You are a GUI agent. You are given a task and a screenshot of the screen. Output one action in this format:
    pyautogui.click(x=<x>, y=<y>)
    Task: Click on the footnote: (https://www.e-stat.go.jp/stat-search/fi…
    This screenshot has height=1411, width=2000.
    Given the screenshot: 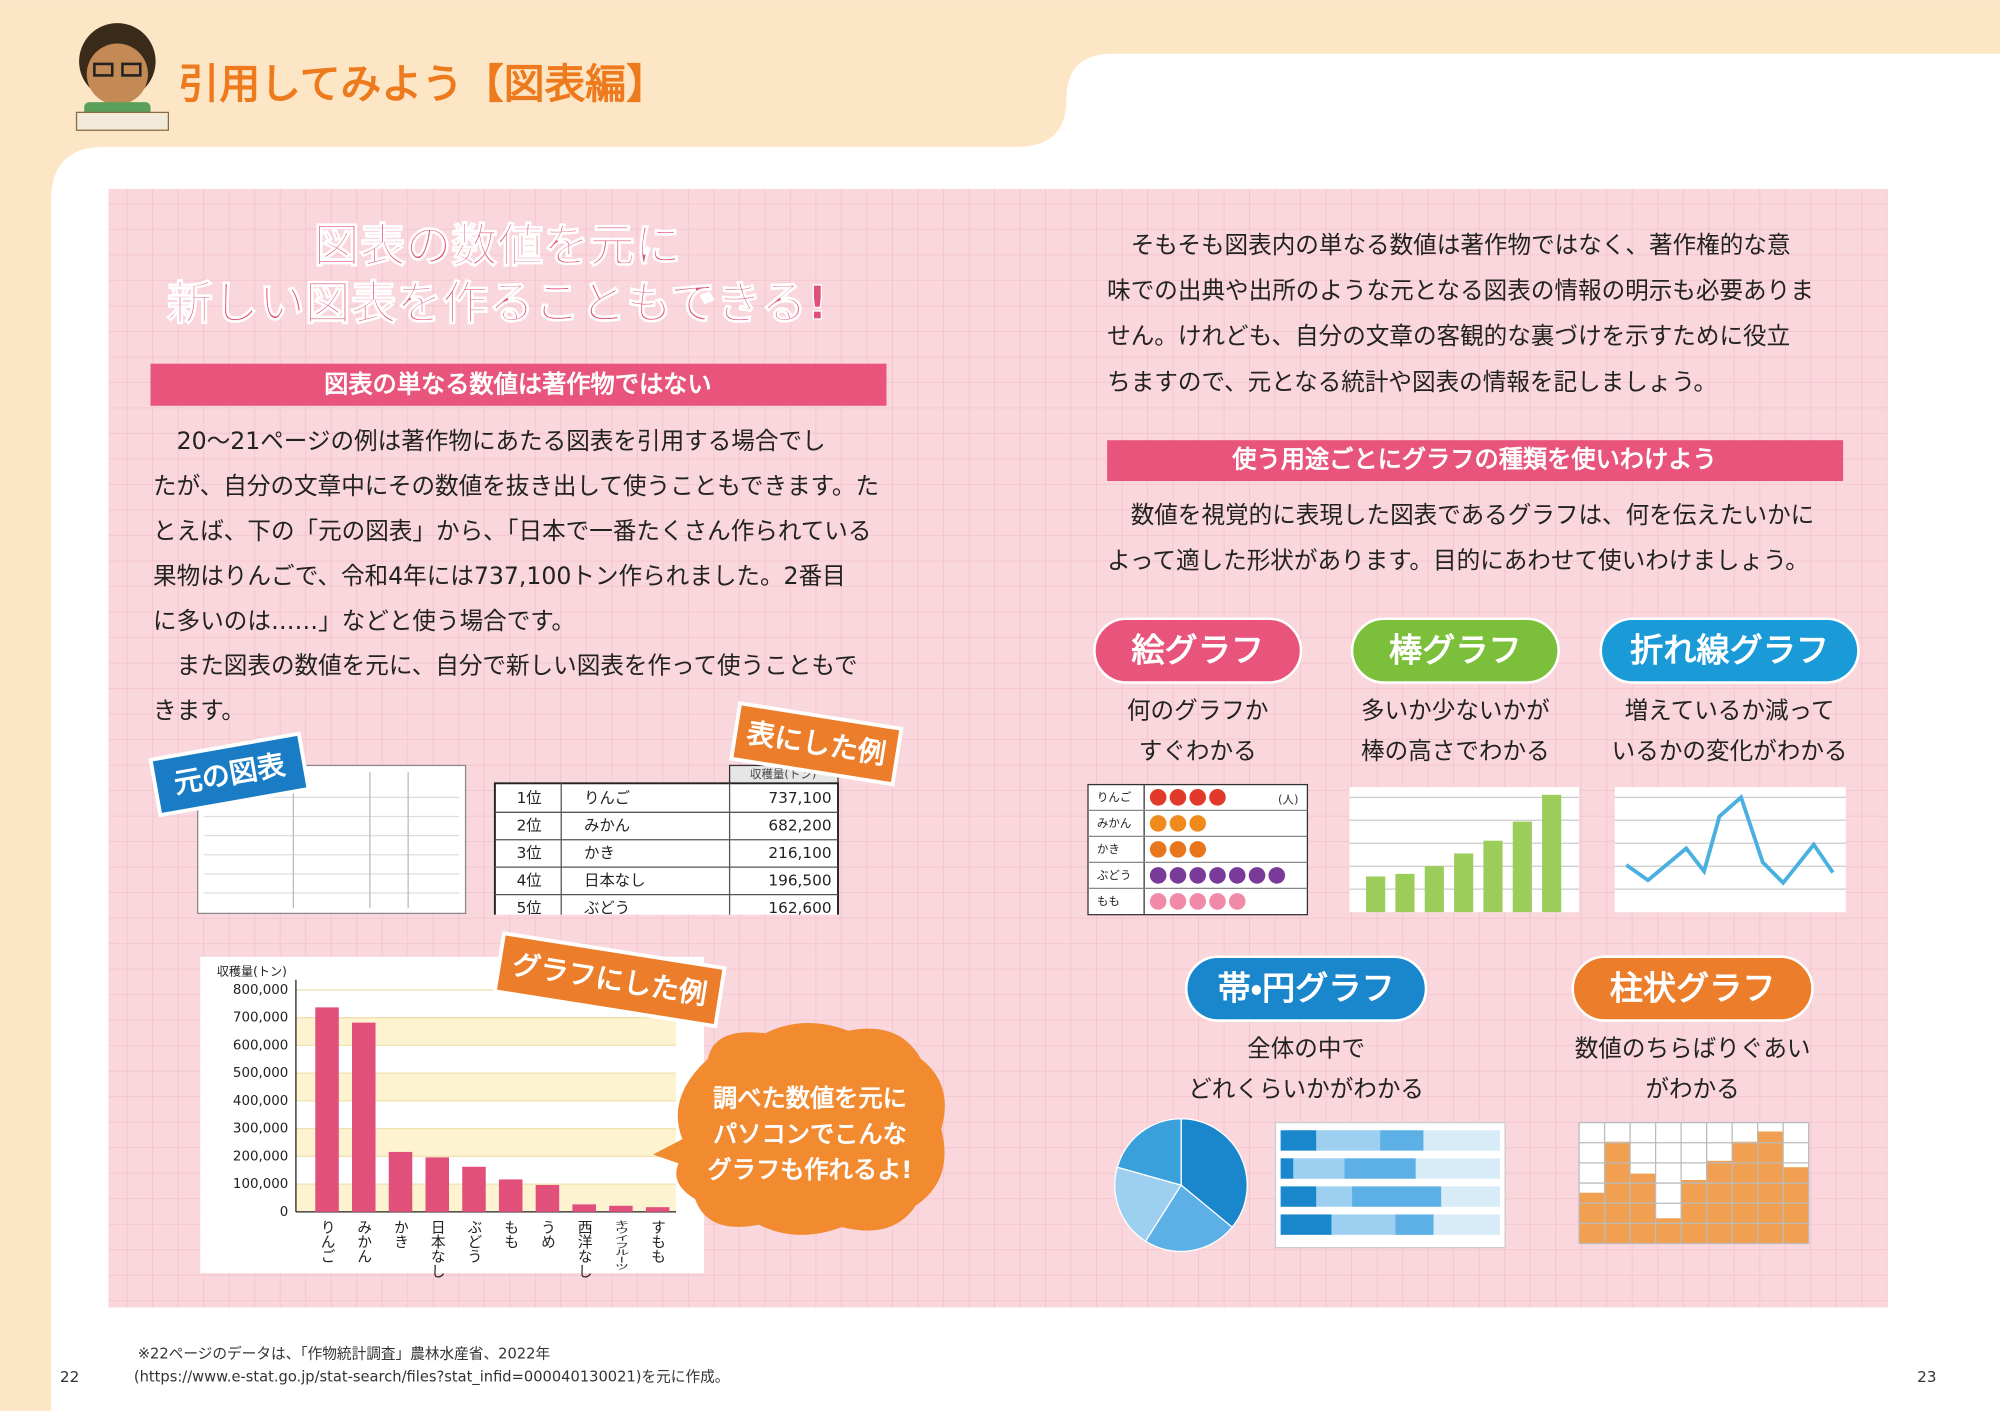 What is the action you would take?
    pyautogui.click(x=432, y=1377)
    